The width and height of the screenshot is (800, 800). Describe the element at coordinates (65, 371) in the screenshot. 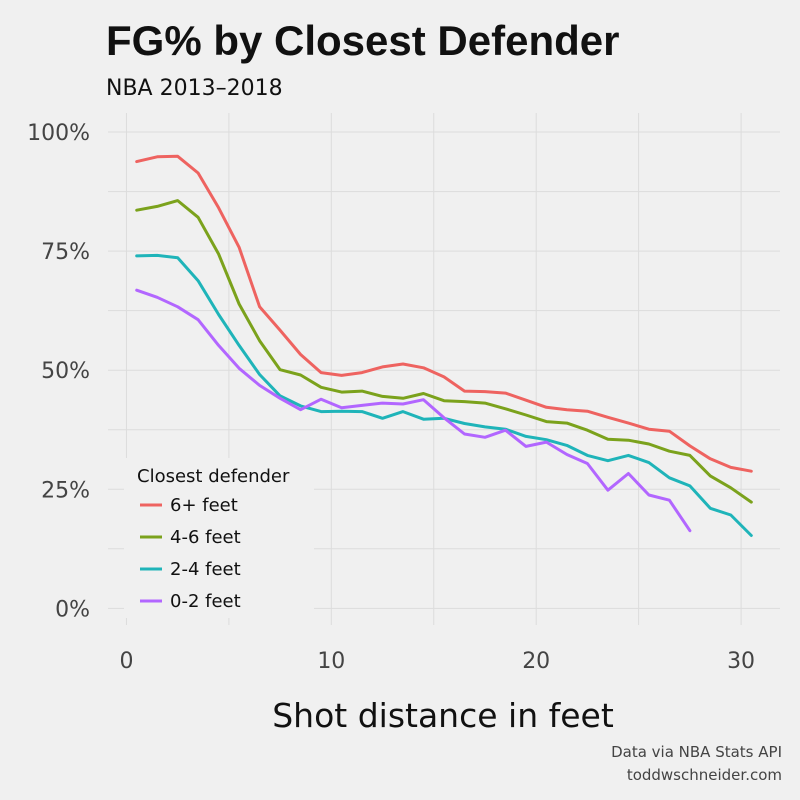

I see `y-tick-label: 50%` at that location.